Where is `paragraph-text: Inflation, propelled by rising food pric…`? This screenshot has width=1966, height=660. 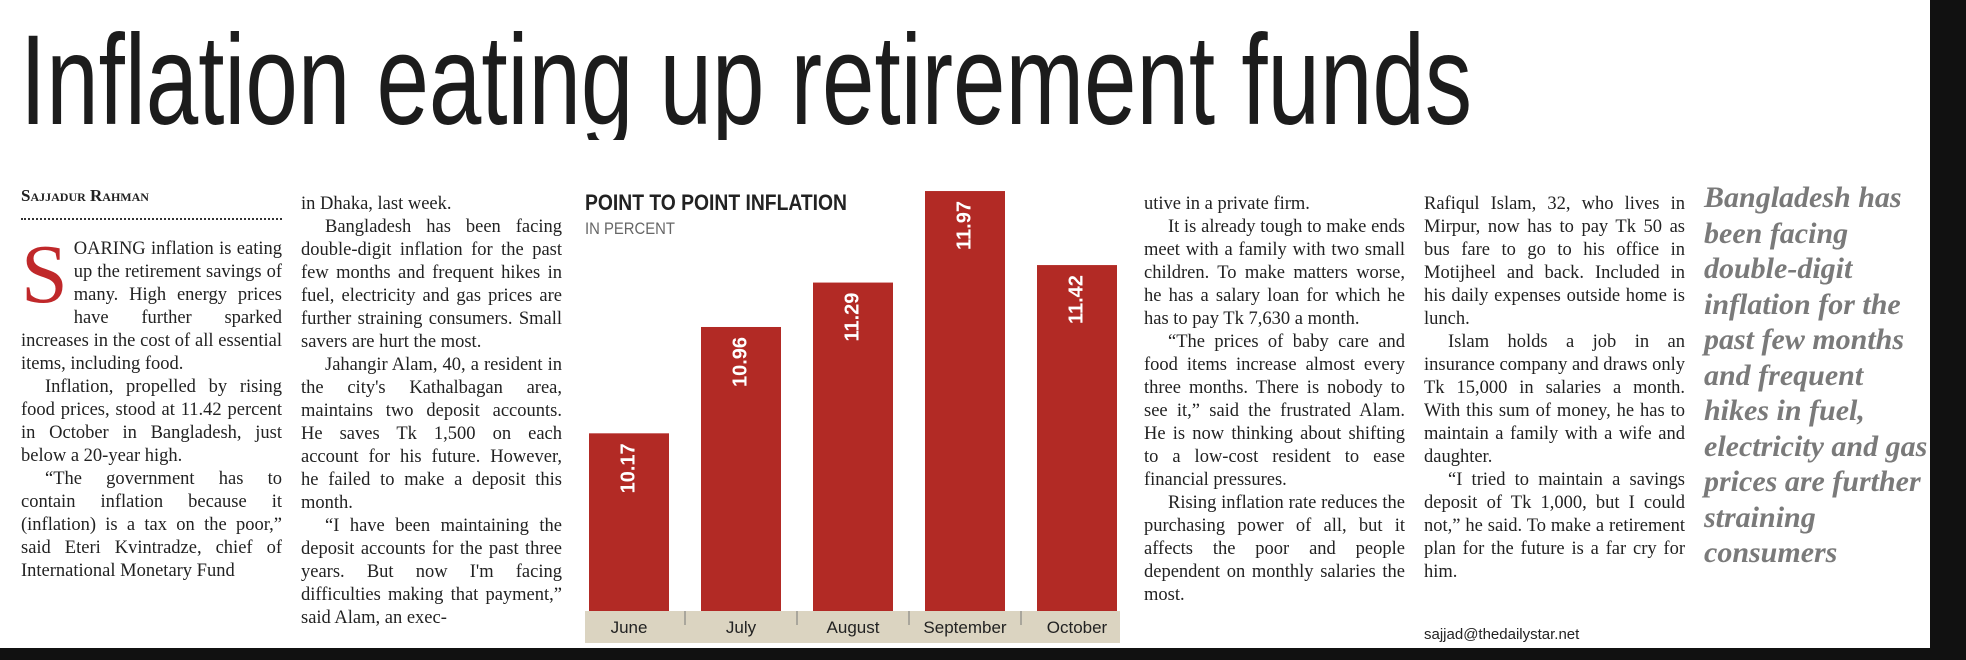
paragraph-text: Inflation, propelled by rising food pric… is located at coordinates (151, 421).